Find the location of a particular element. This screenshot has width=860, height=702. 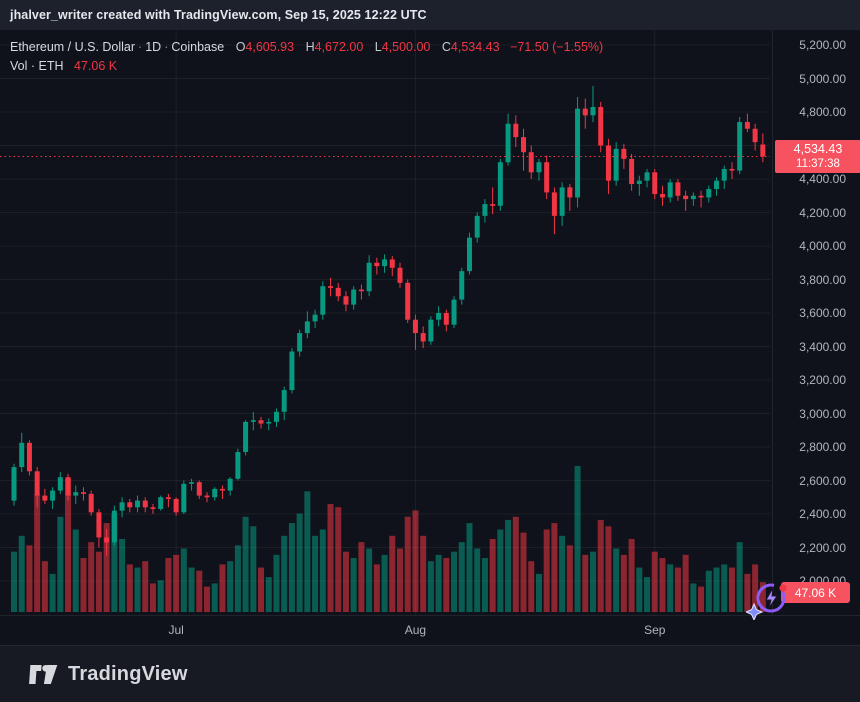

last-price-flag: 4,534.43 11:37:38 is located at coordinates (817, 157).